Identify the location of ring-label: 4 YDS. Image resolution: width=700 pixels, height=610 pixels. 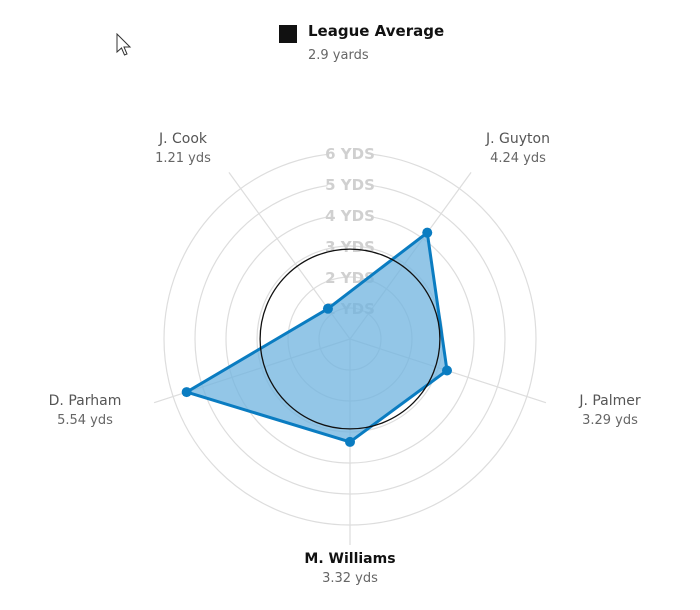
(350, 216).